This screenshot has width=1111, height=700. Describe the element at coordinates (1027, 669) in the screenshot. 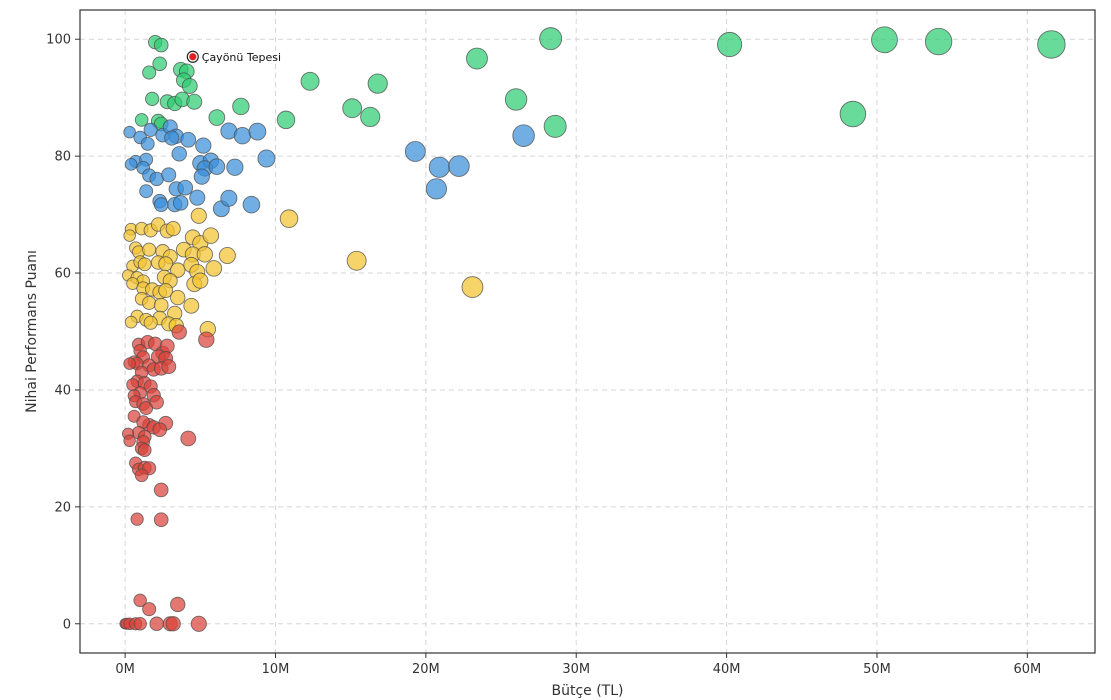

I see `x-tick-label: 60M` at that location.